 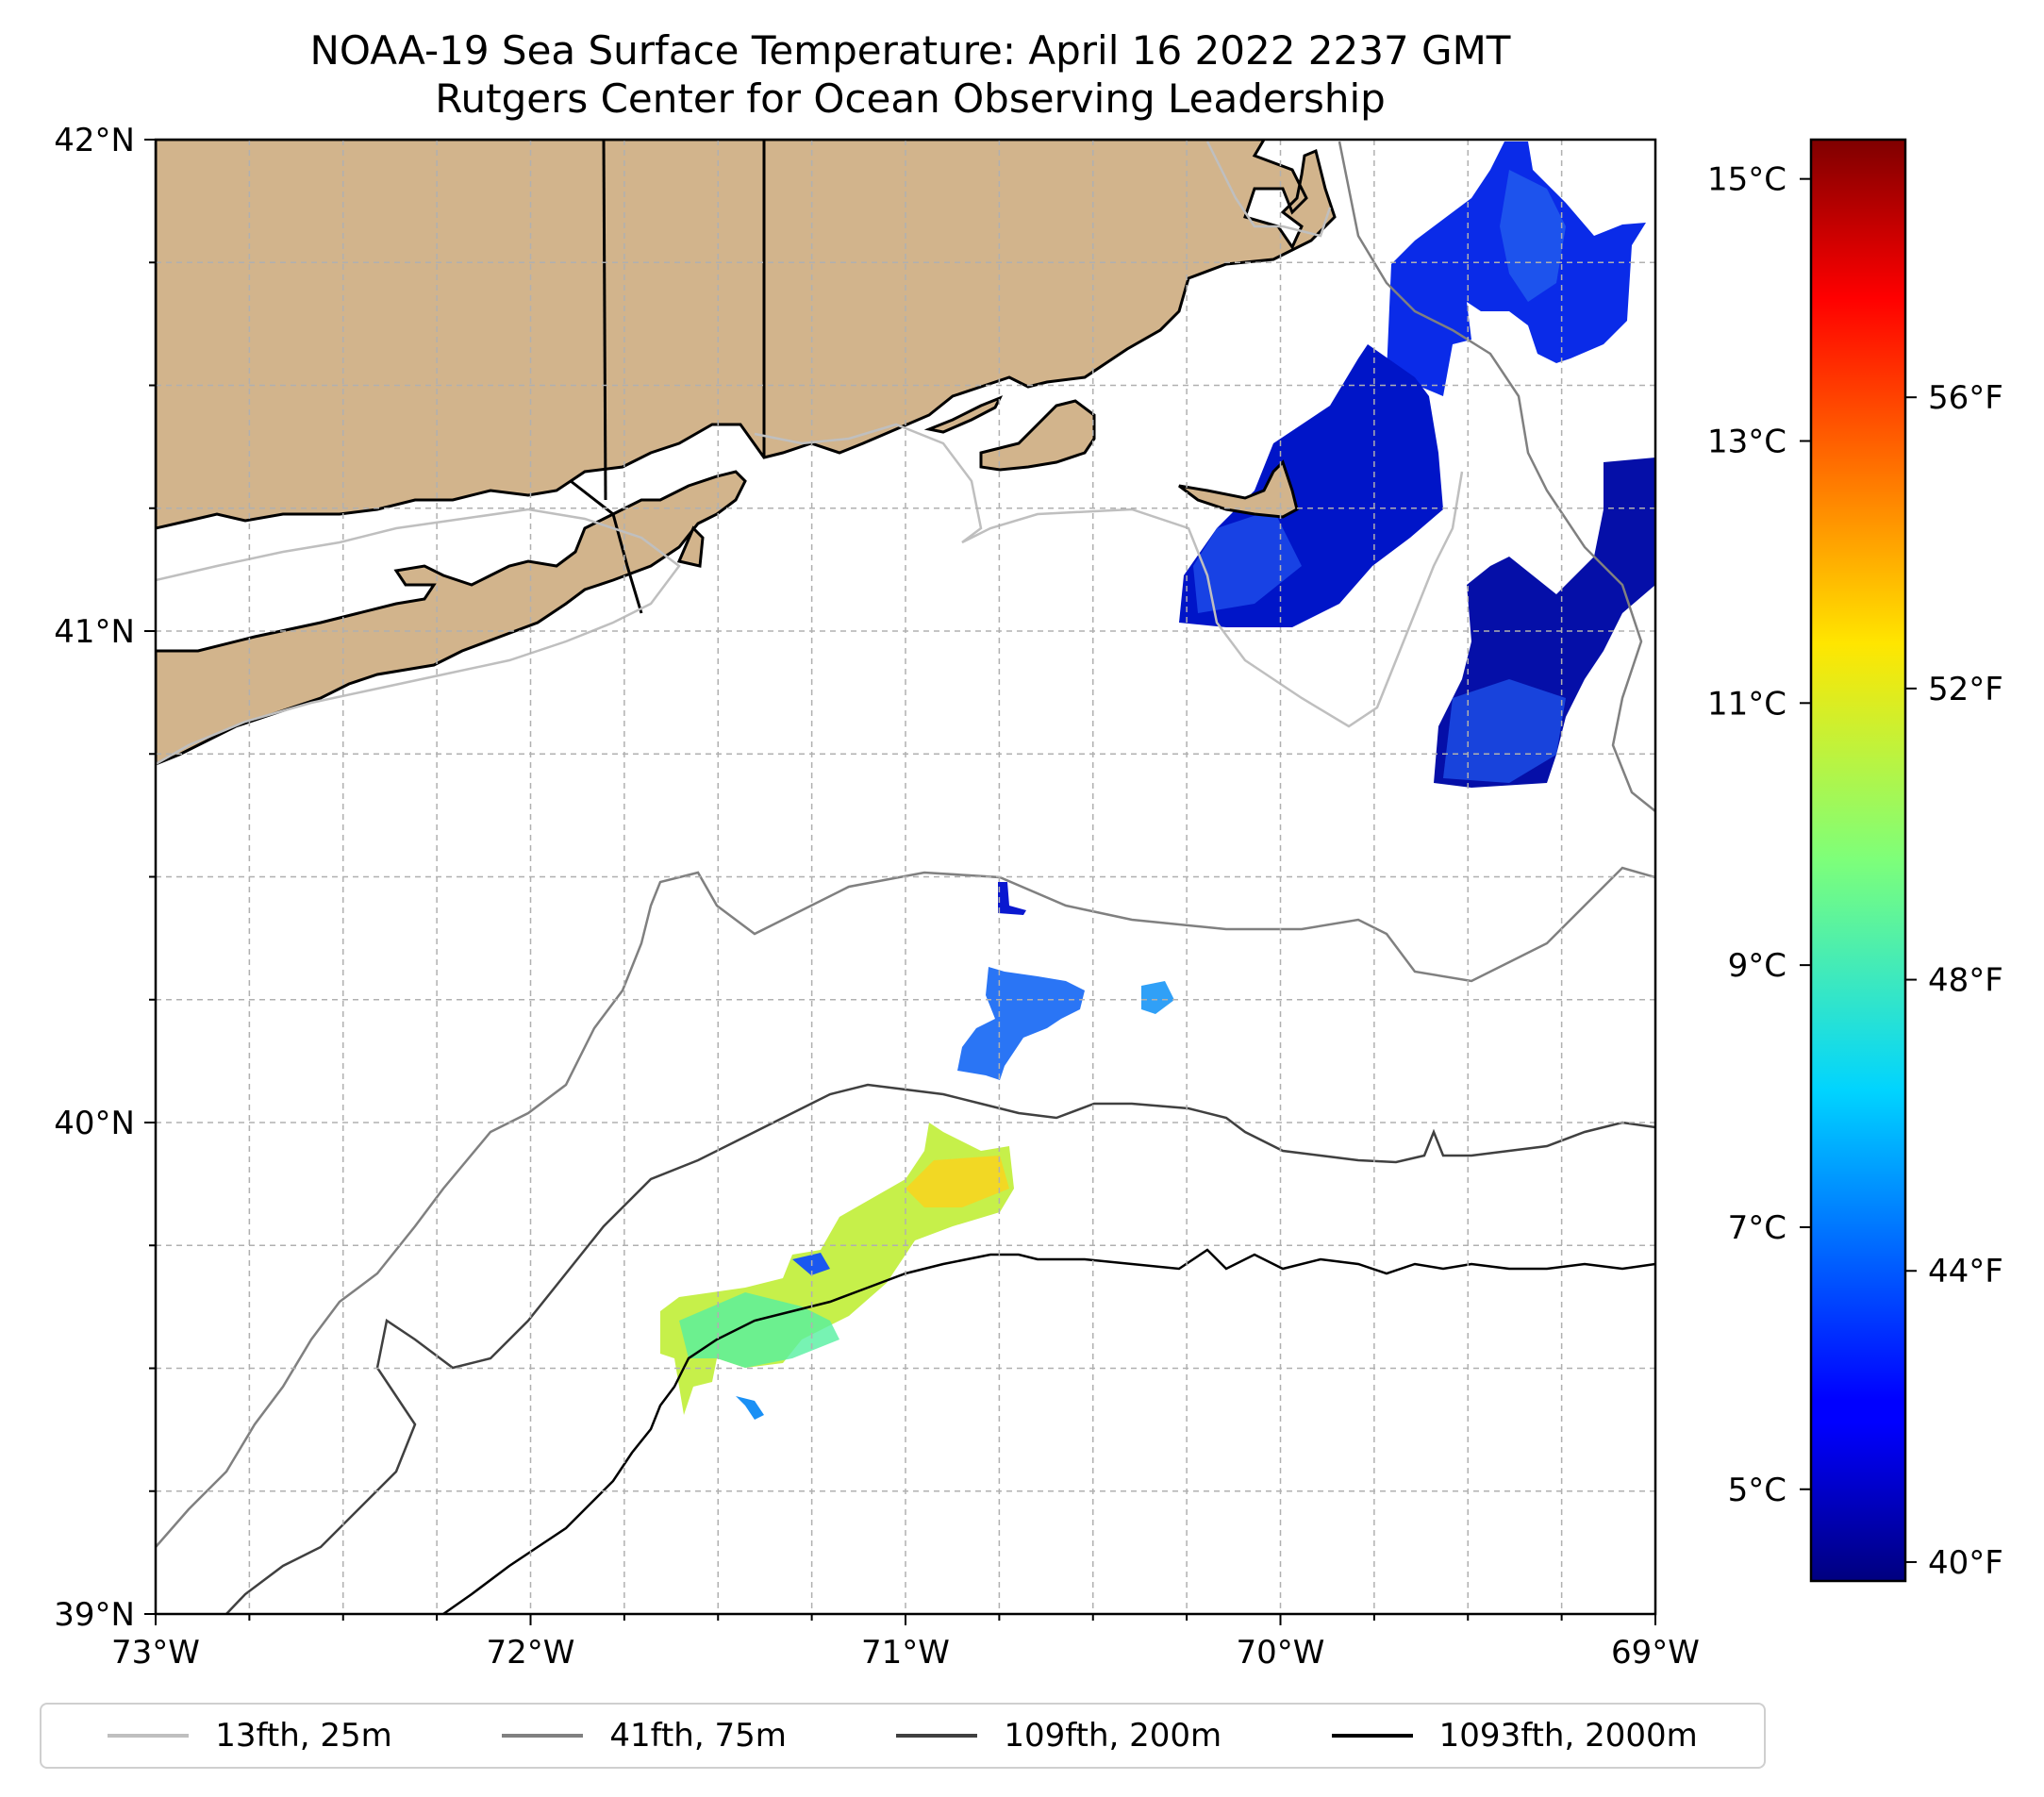 What do you see at coordinates (1747, 180) in the screenshot?
I see `celsius-tick-label: 15°C` at bounding box center [1747, 180].